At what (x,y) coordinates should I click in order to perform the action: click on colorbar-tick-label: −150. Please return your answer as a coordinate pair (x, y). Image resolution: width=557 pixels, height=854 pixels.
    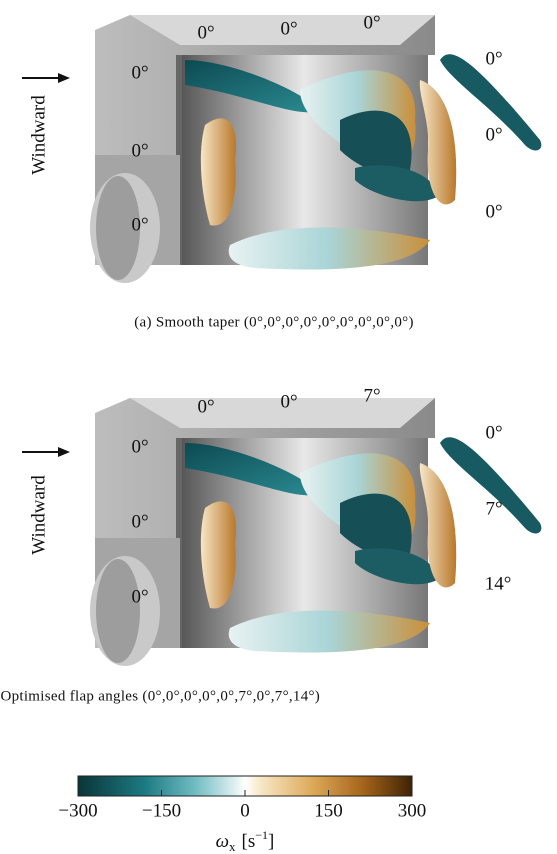
    Looking at the image, I should click on (161, 810).